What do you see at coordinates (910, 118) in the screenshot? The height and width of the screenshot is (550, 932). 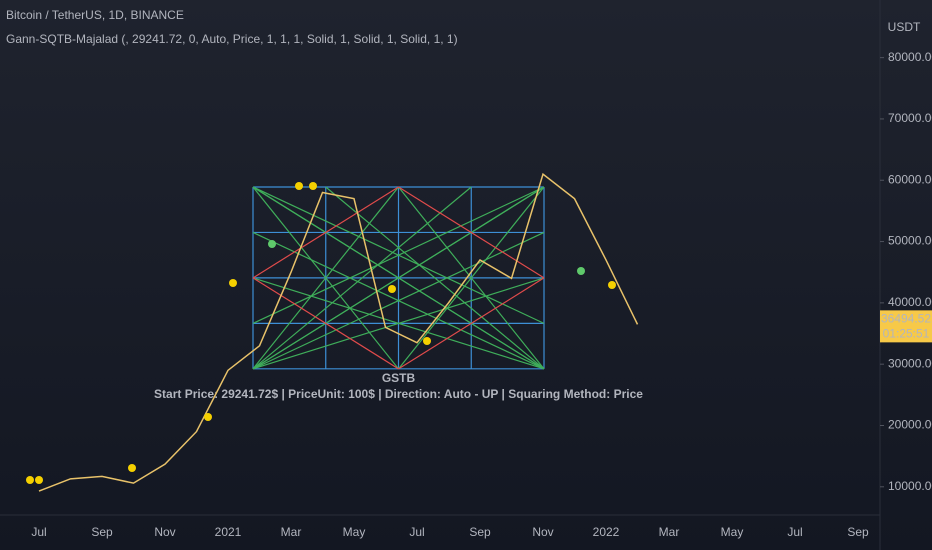 I see `y-tick-label: 70000.00` at bounding box center [910, 118].